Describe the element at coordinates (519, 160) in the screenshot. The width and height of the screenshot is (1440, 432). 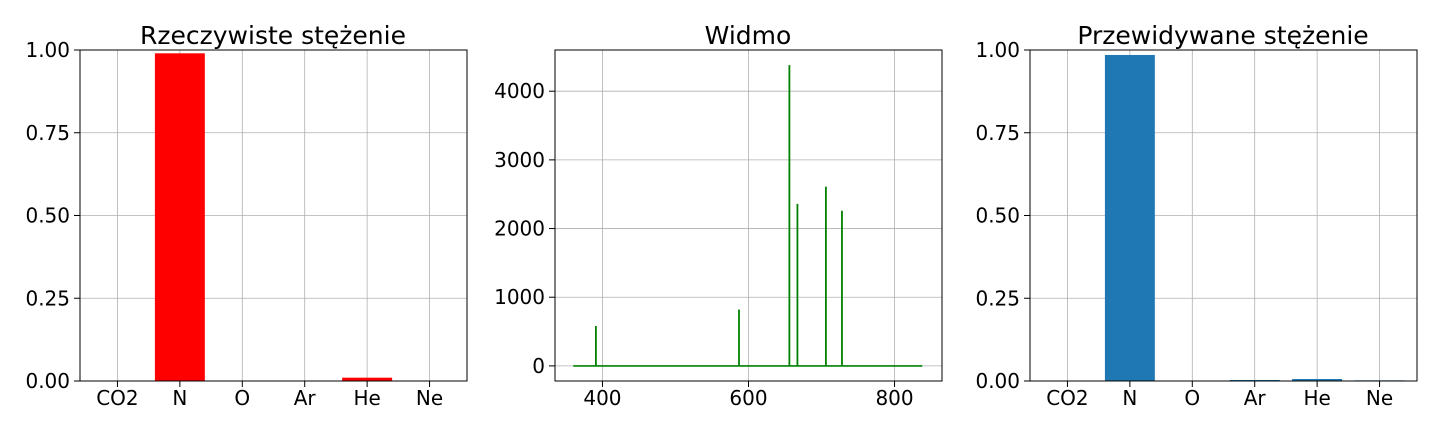
I see `y-tick-label: 3000` at that location.